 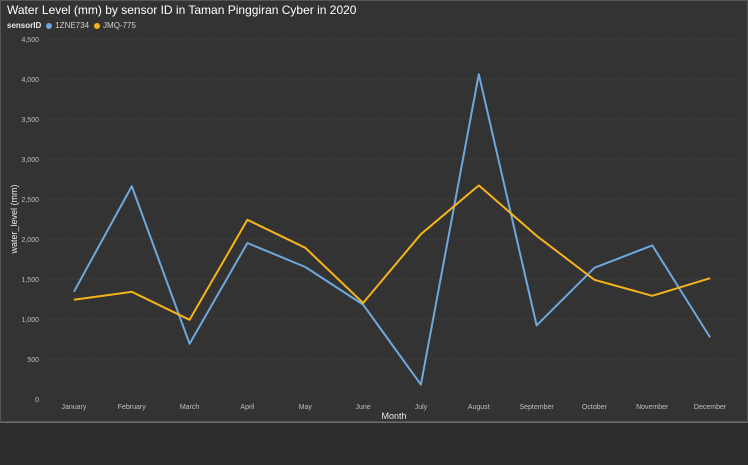 What do you see at coordinates (73, 407) in the screenshot?
I see `x-tick-label: January` at bounding box center [73, 407].